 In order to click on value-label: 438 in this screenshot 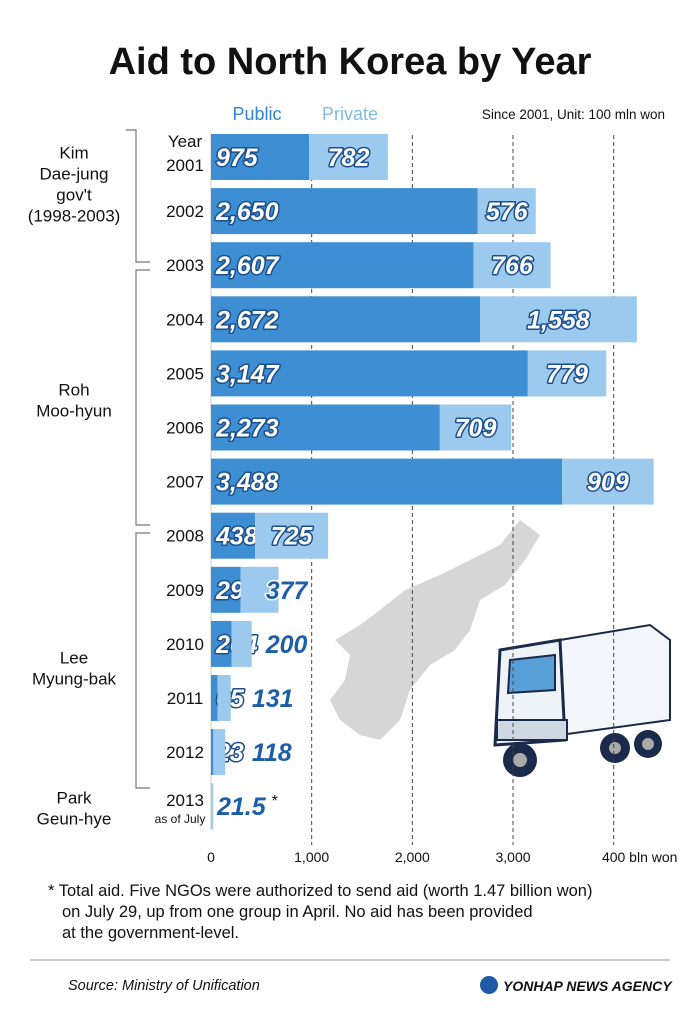, I will do `click(236, 537)`.